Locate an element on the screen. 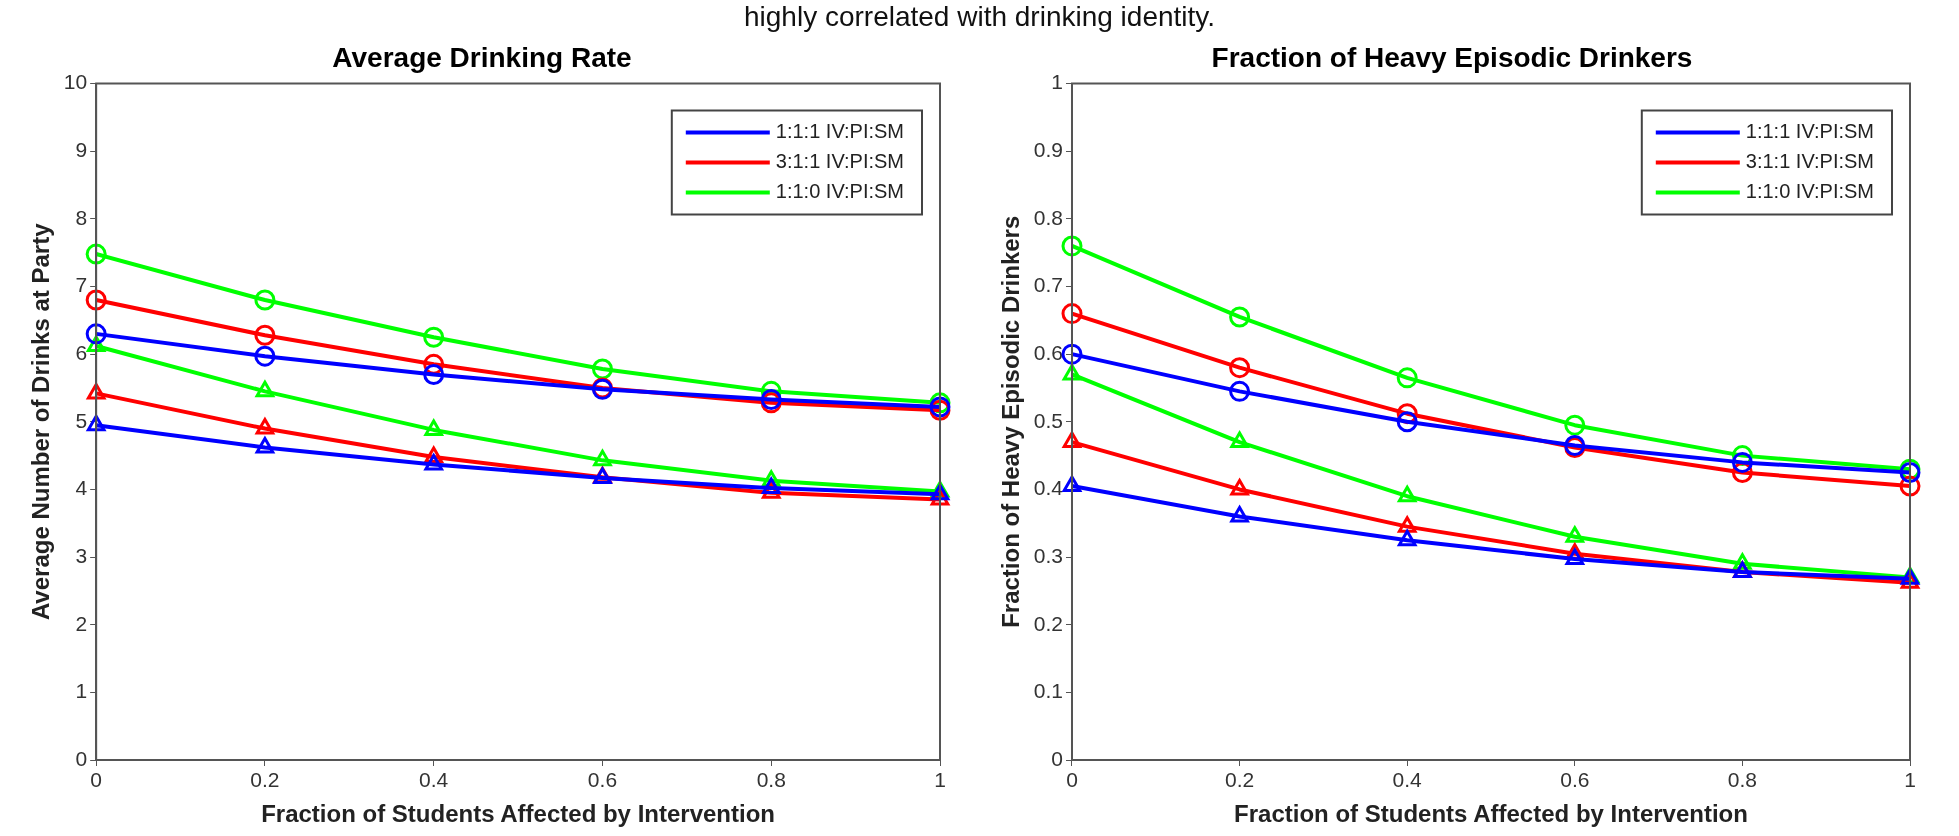  y-tick-label: 0.4 is located at coordinates (1048, 488).